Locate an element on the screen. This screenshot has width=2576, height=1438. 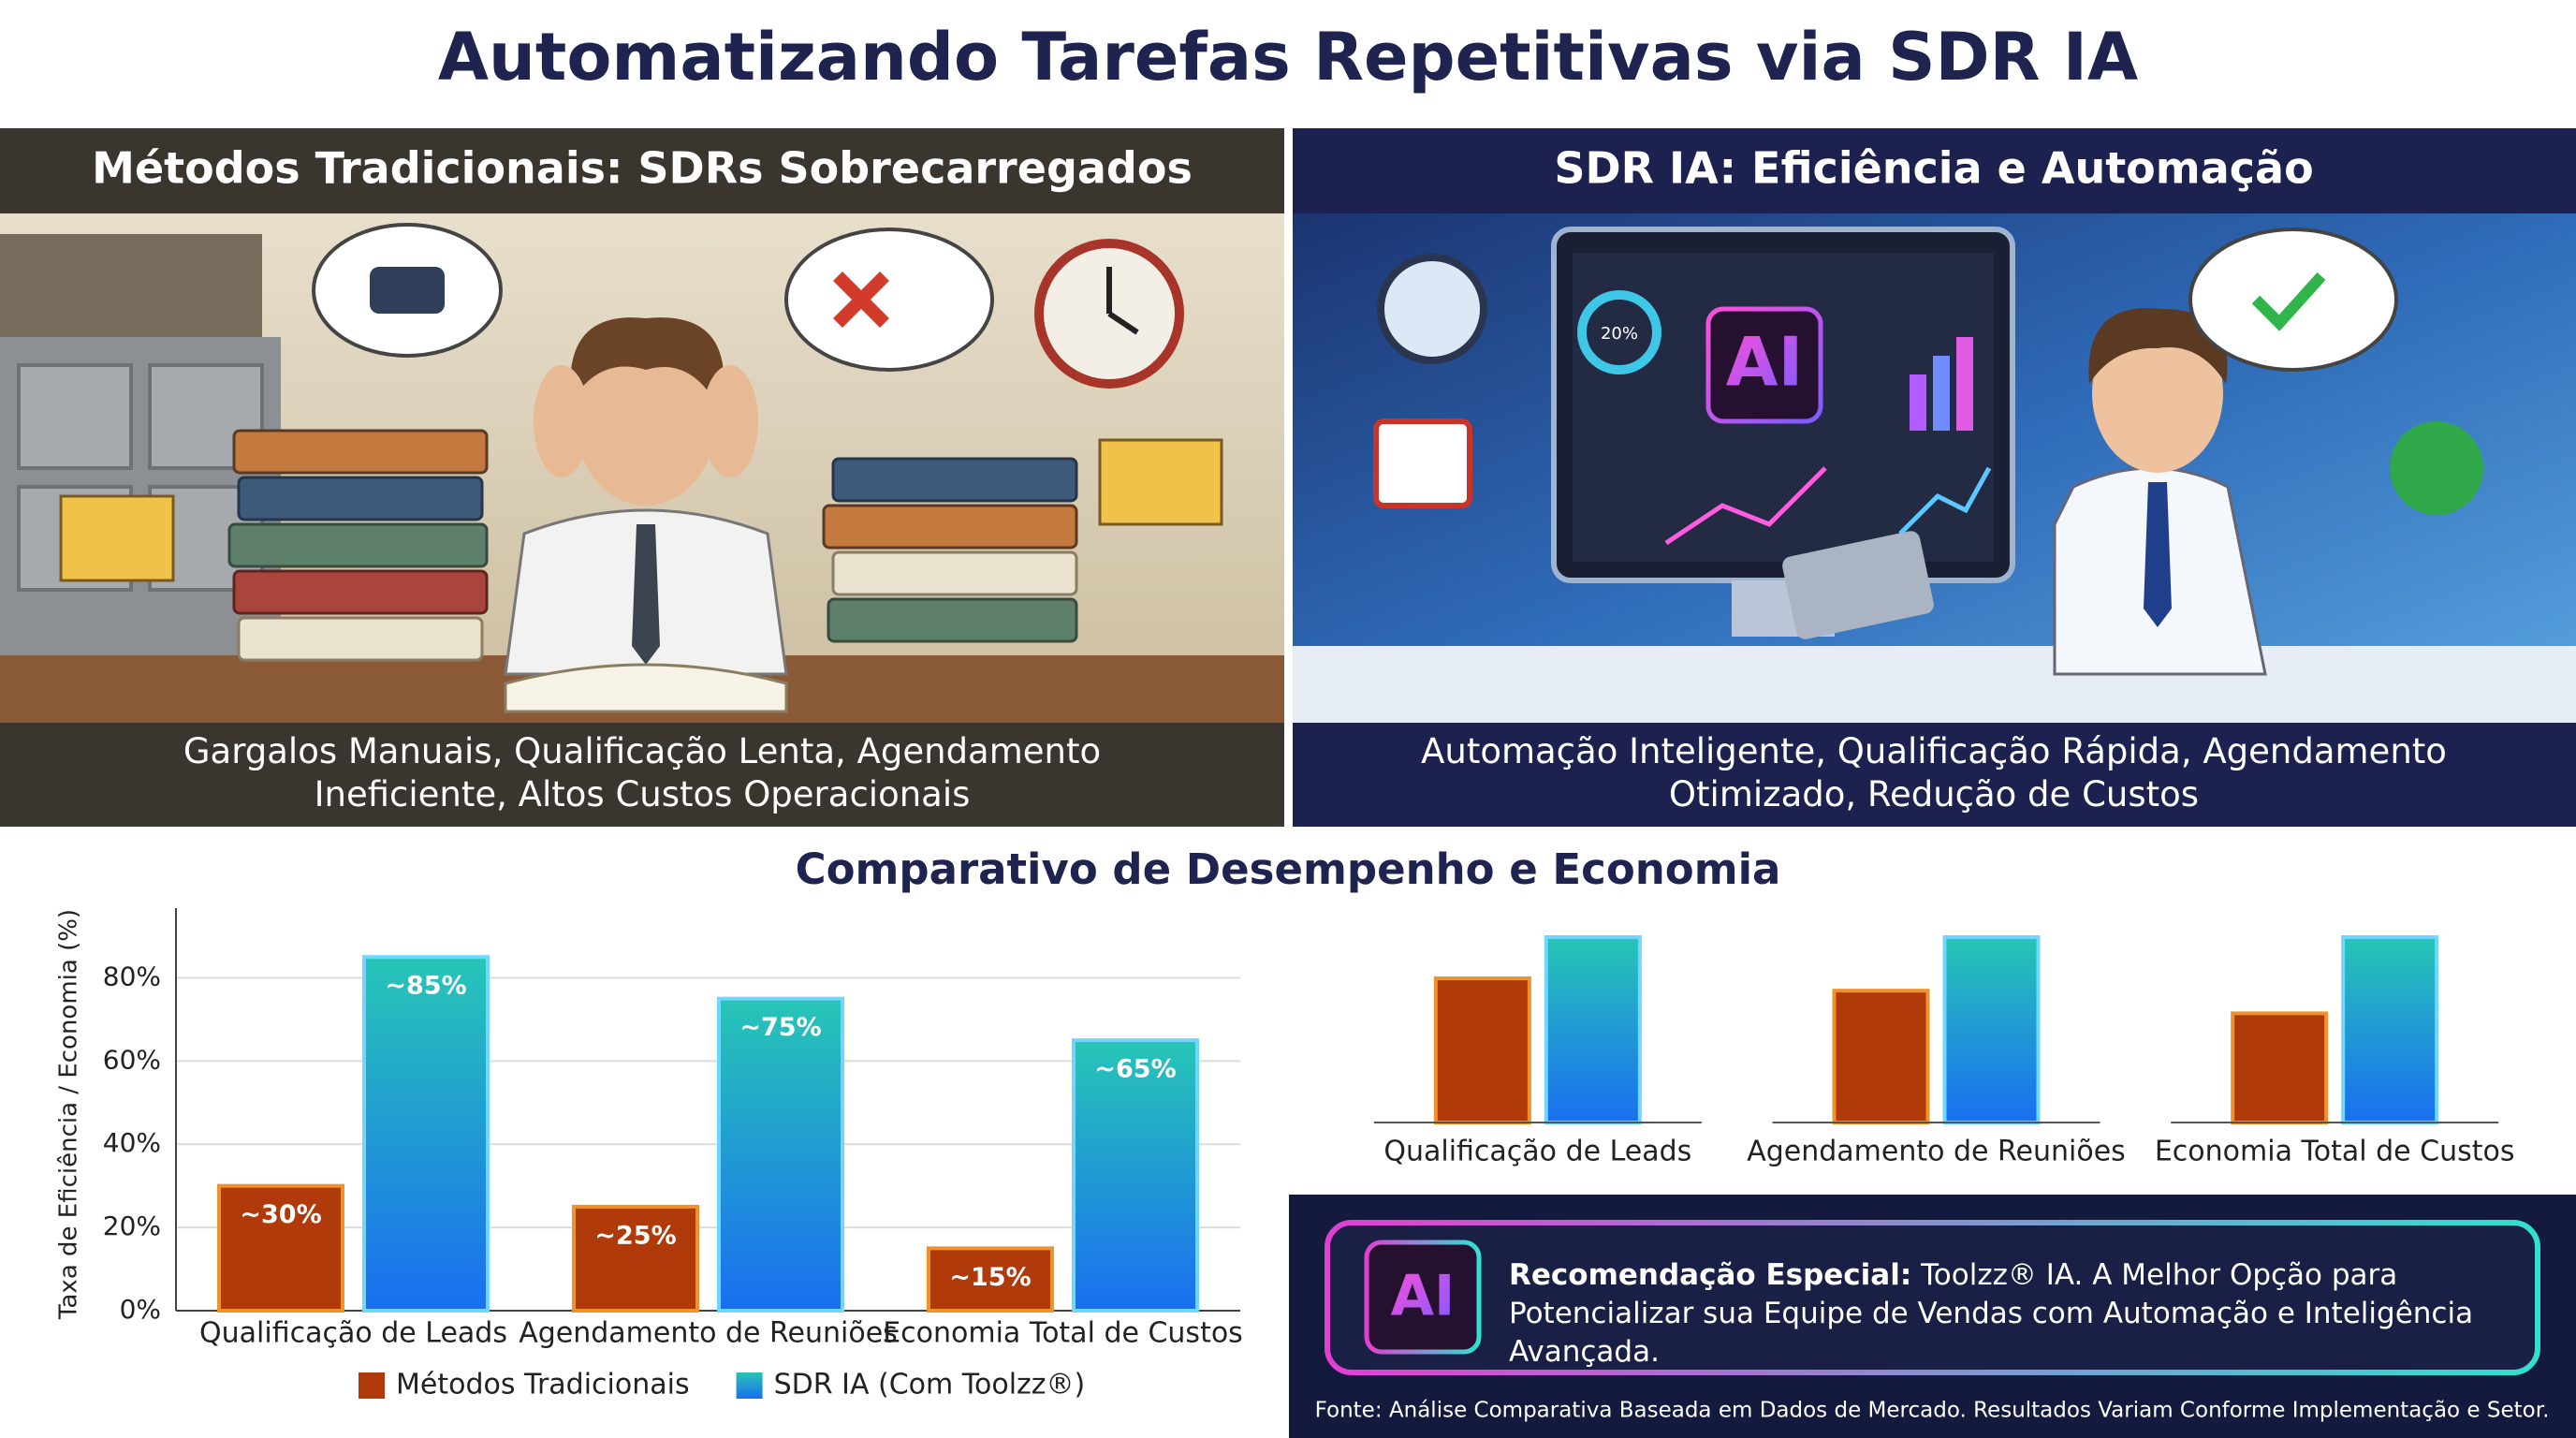
recommendation-icon-text: AI is located at coordinates (1423, 1296).